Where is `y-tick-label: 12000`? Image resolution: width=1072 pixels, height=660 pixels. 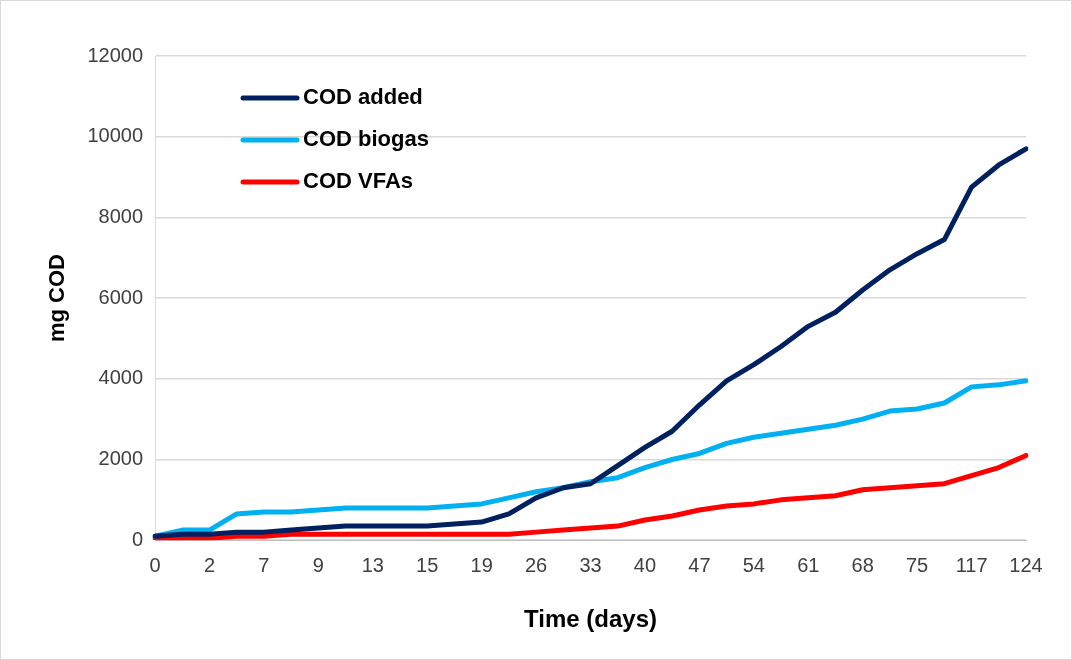
y-tick-label: 12000 is located at coordinates (115, 54).